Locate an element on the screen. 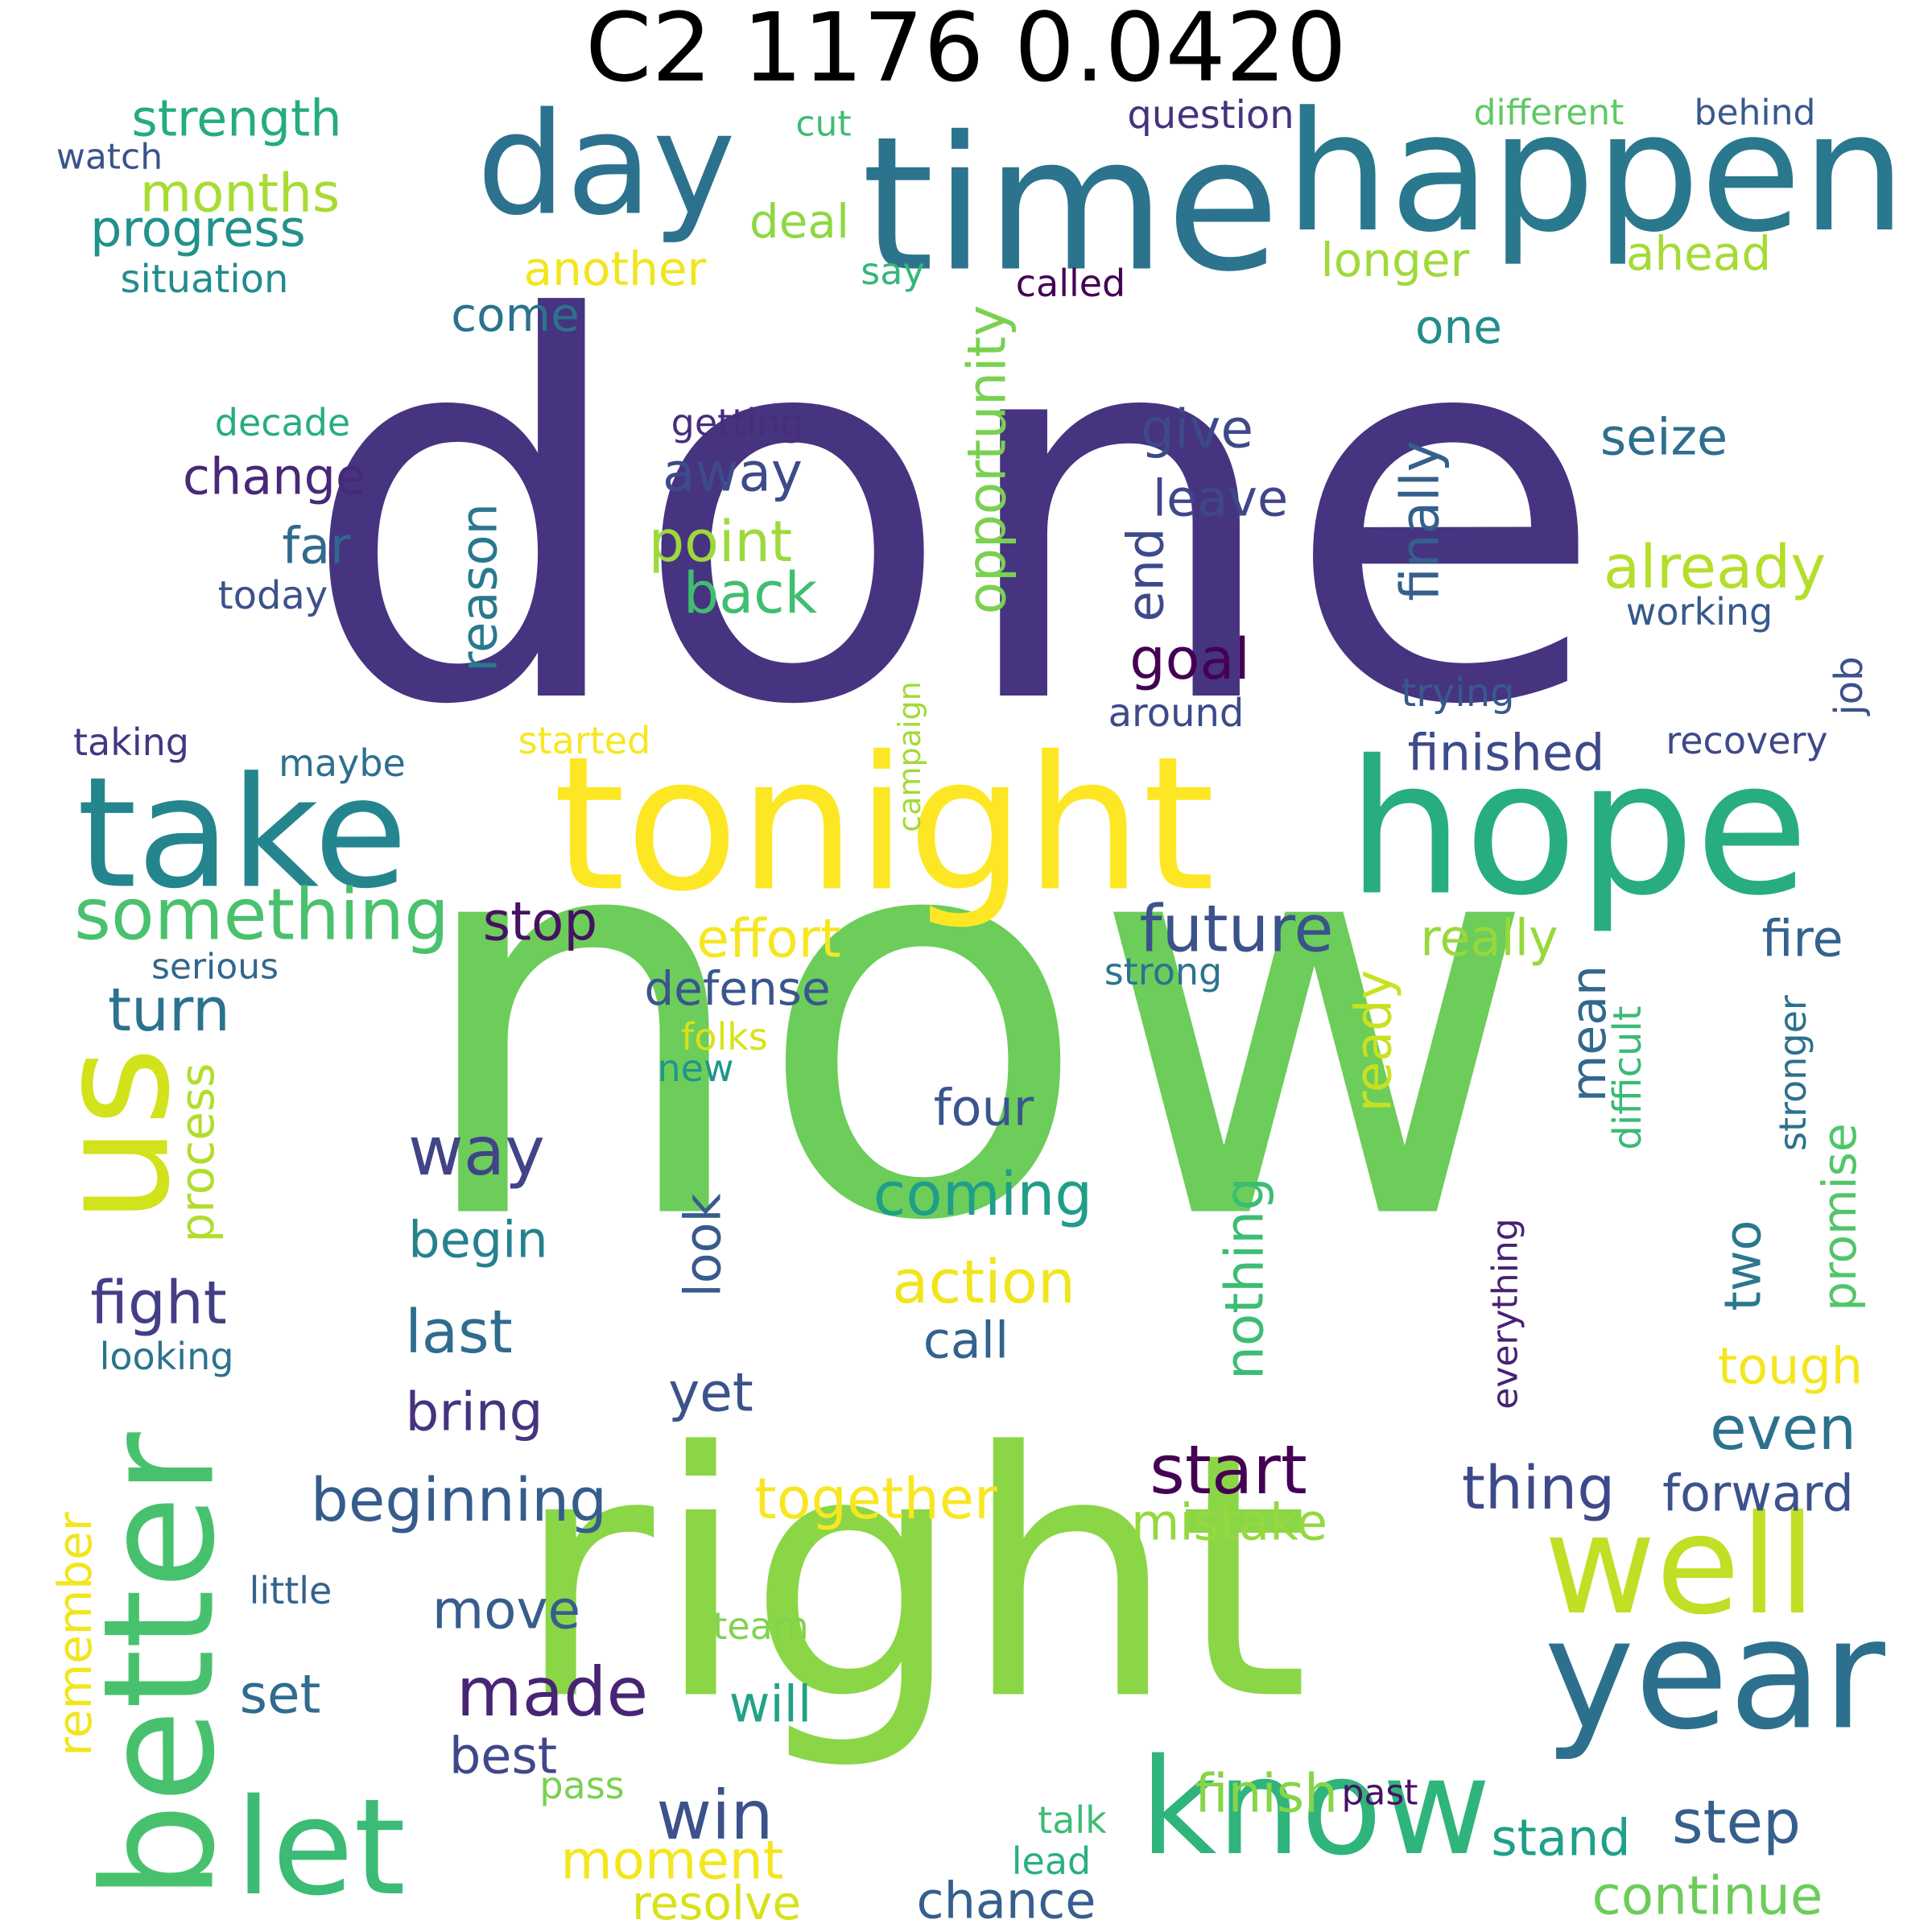 This screenshot has height=1932, width=1932. title: C2 1176 0.0420 is located at coordinates (966, 51).